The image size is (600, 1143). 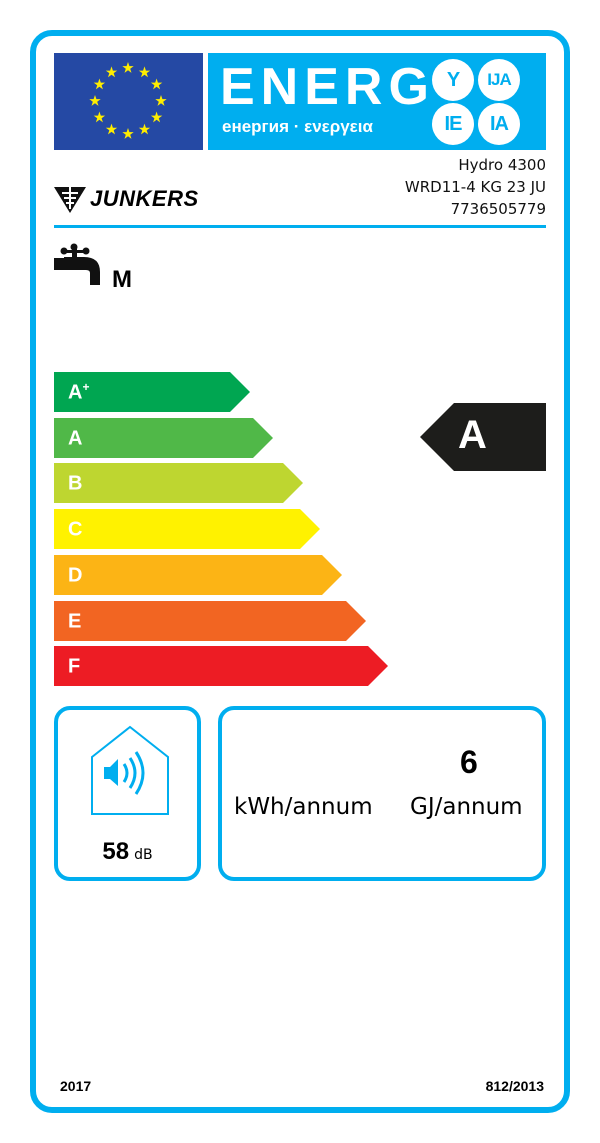 What do you see at coordinates (75, 484) in the screenshot?
I see `bar-label: B` at bounding box center [75, 484].